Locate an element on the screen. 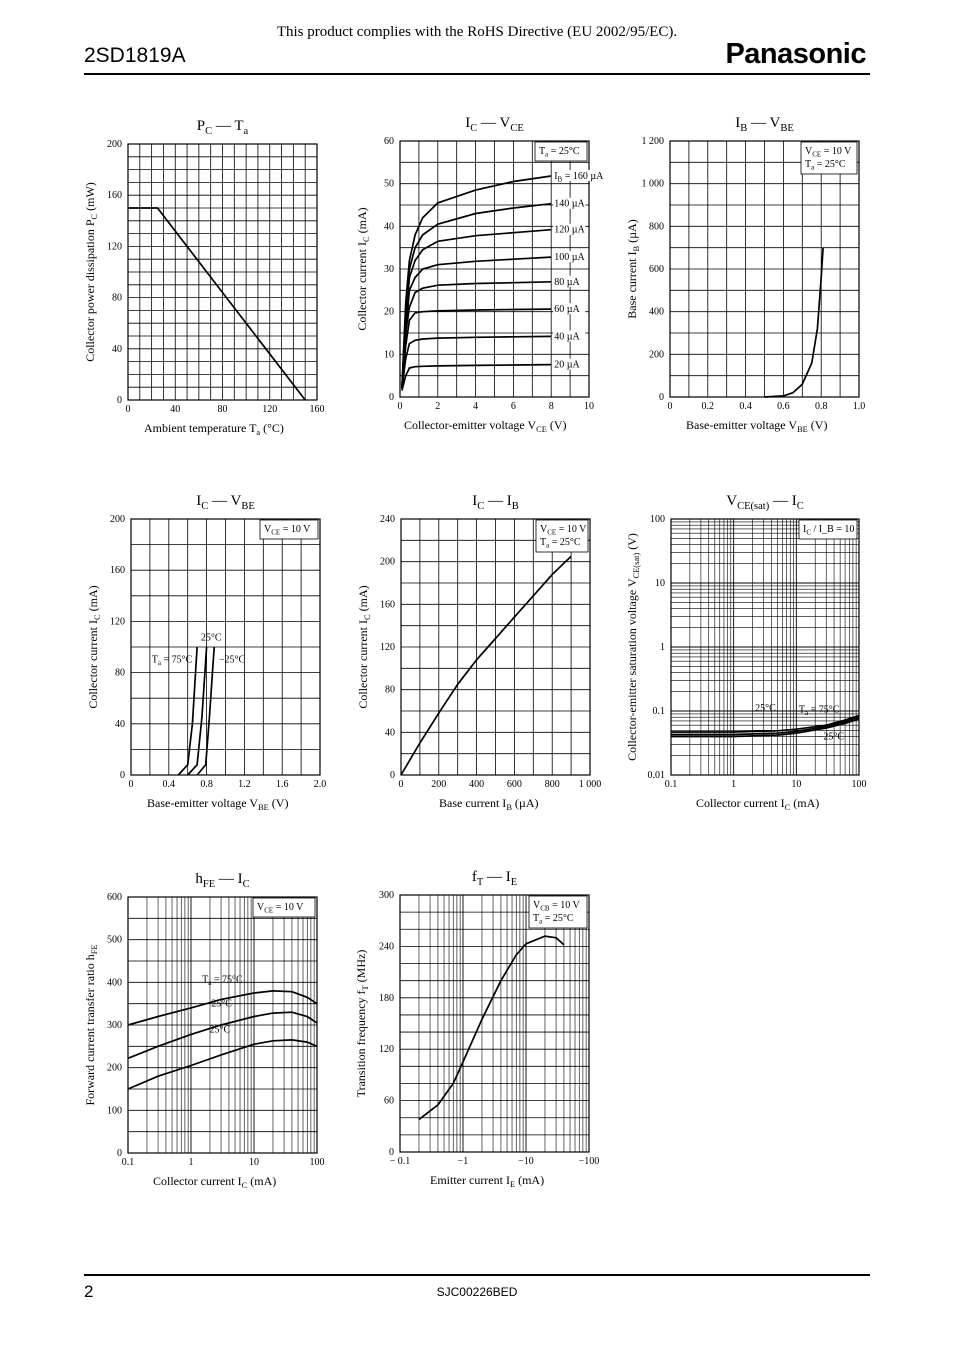  annotation-label: 25°C is located at coordinates (765, 708).